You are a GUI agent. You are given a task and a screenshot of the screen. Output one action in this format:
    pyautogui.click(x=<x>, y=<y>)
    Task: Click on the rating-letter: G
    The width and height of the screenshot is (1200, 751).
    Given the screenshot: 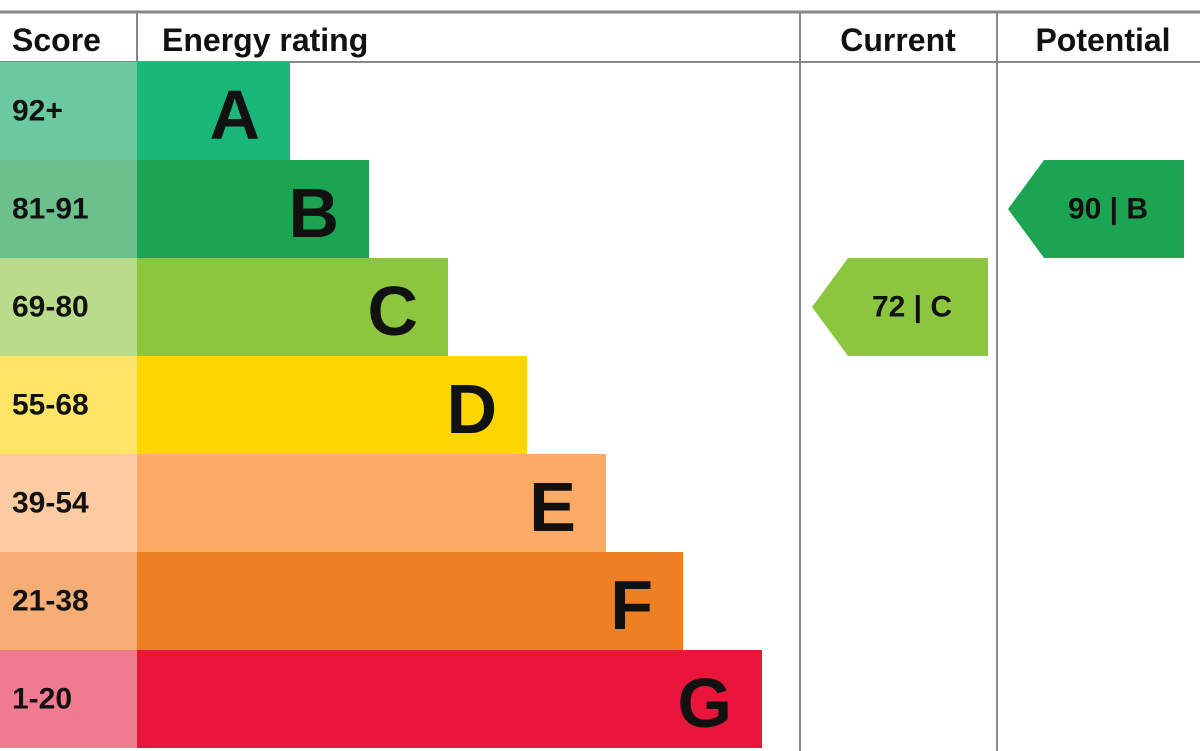 What is the action you would take?
    pyautogui.click(x=705, y=703)
    